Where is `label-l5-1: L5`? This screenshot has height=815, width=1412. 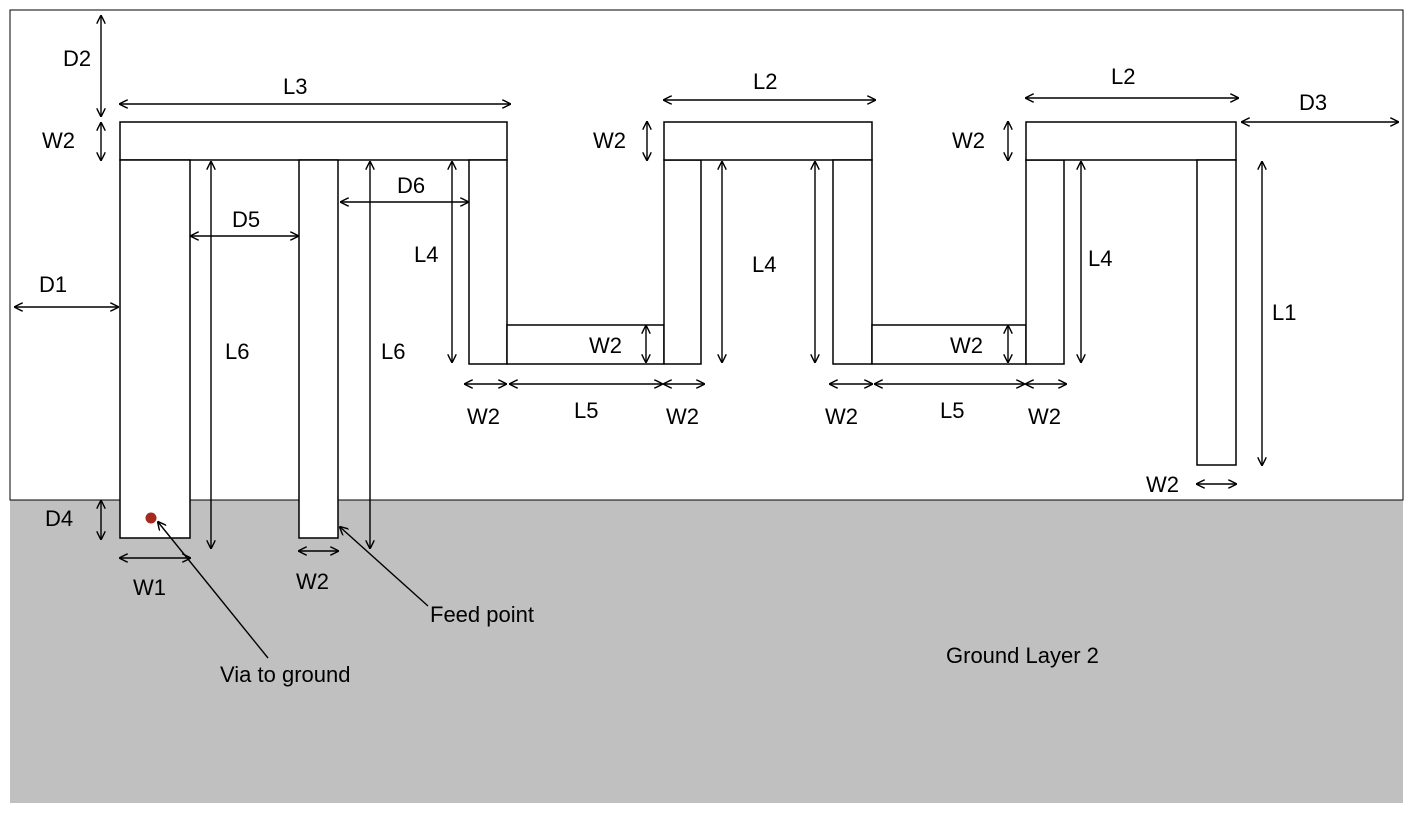 label-l5-1: L5 is located at coordinates (586, 410).